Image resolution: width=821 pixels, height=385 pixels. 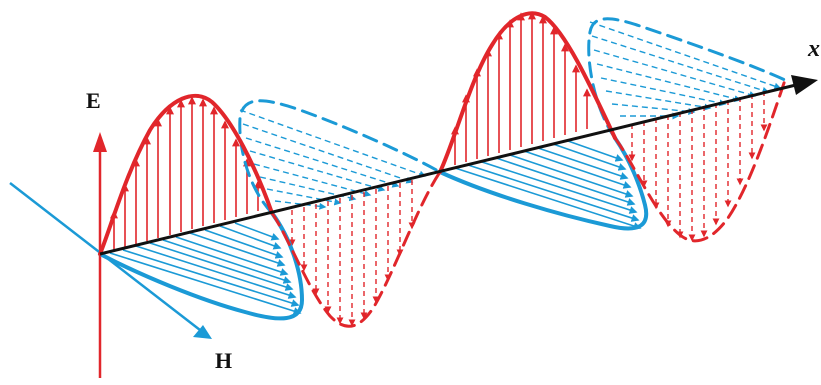 What do you see at coordinates (223, 360) in the screenshot?
I see `h-label: H` at bounding box center [223, 360].